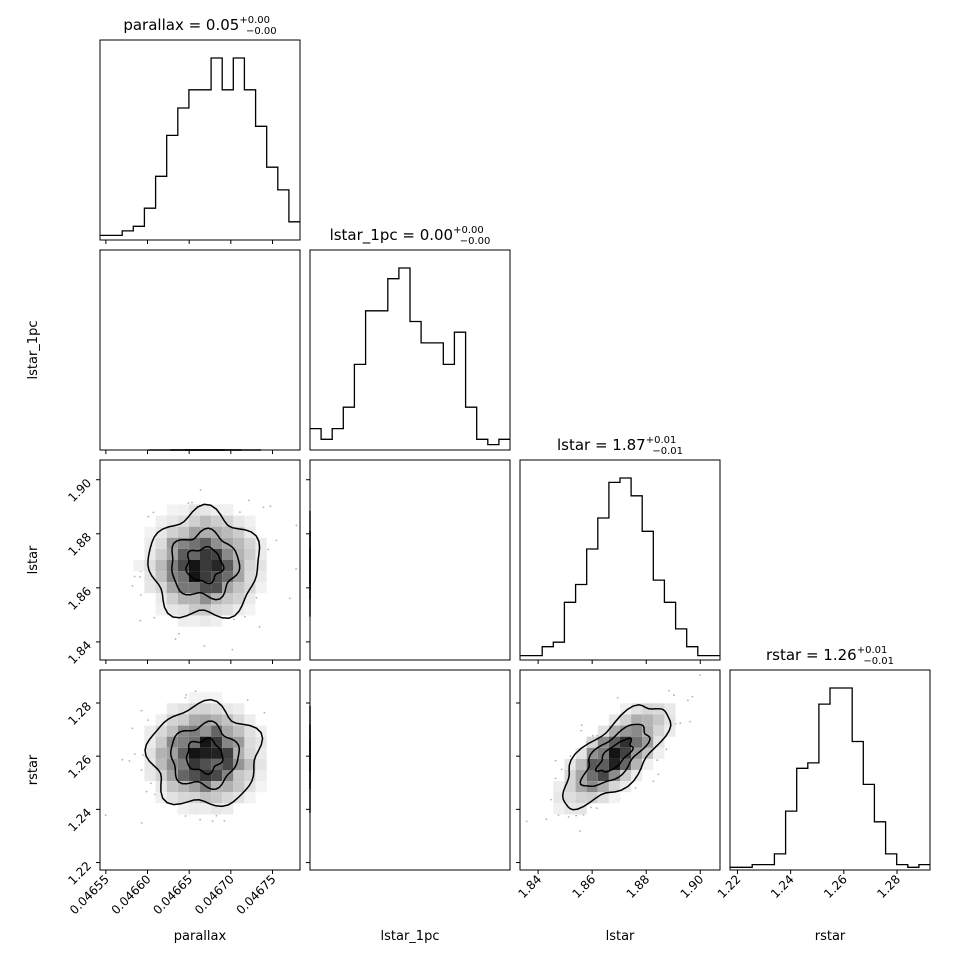 This screenshot has height=970, width=970. I want to click on x-axis-label-lstar: lstar, so click(620, 936).